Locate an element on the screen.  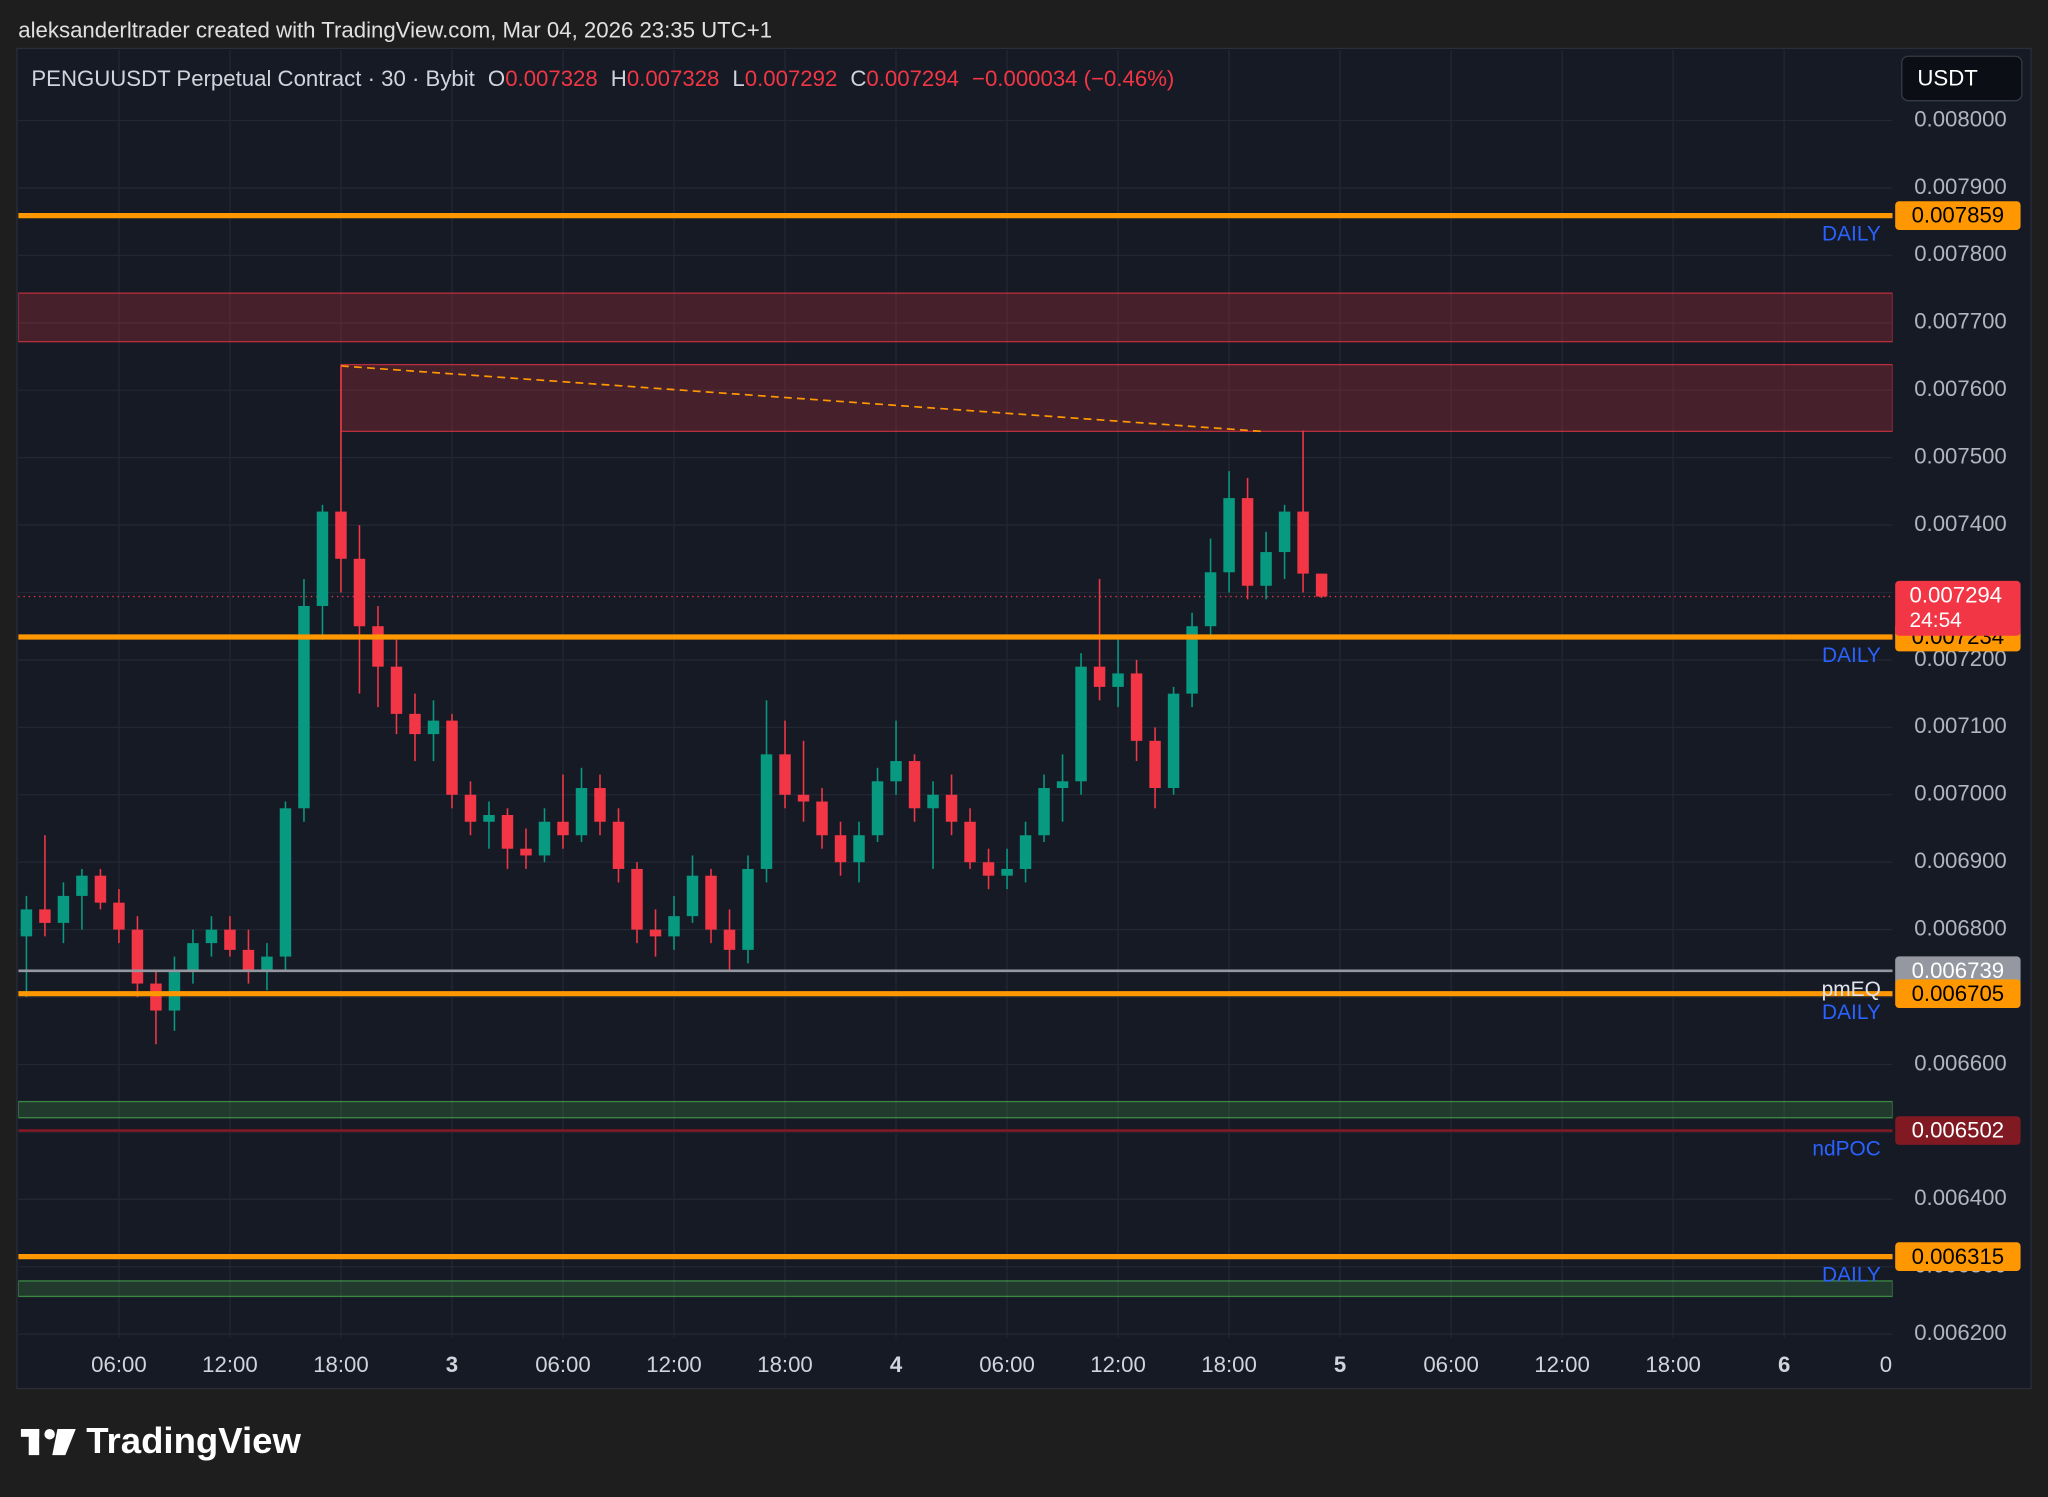
x-tick-label: 06: is located at coordinates (1895, 1364).